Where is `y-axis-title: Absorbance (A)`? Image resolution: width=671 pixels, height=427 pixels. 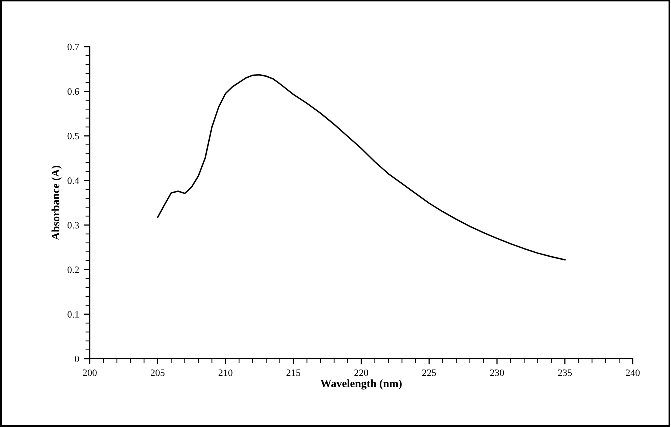
y-axis-title: Absorbance (A) is located at coordinates (57, 203).